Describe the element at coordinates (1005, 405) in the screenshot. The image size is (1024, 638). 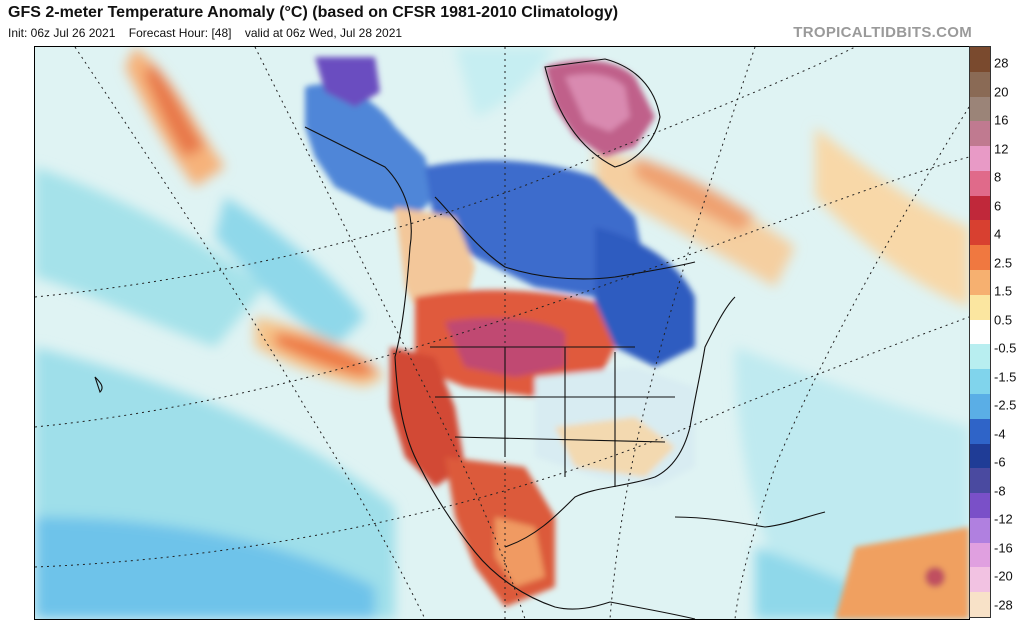
I see `colorbar-tick-label: -2.5` at that location.